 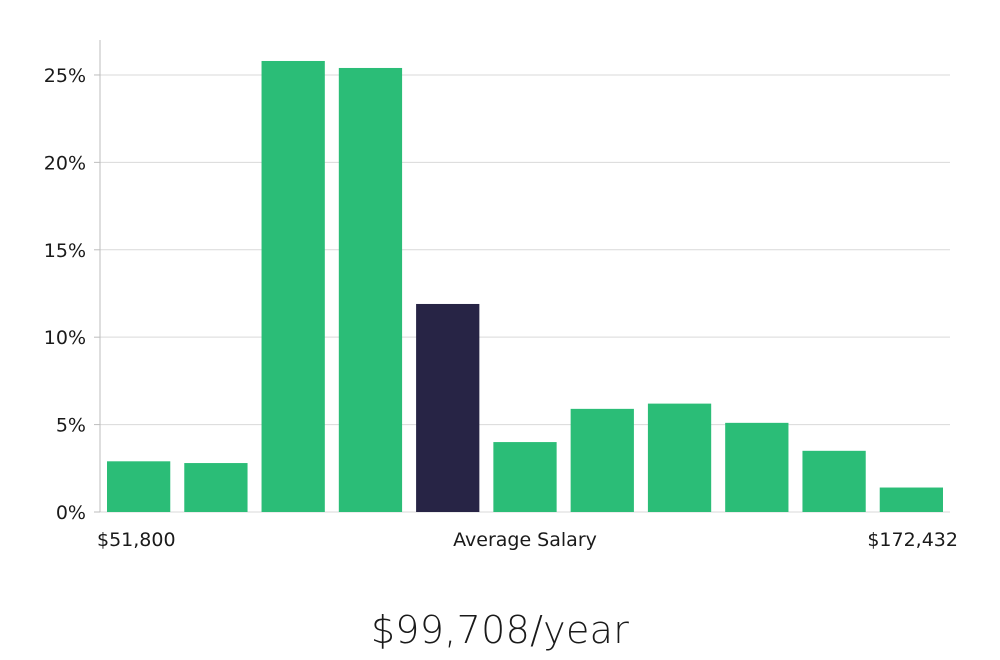 What do you see at coordinates (71, 513) in the screenshot?
I see `y-tick-label: 0%` at bounding box center [71, 513].